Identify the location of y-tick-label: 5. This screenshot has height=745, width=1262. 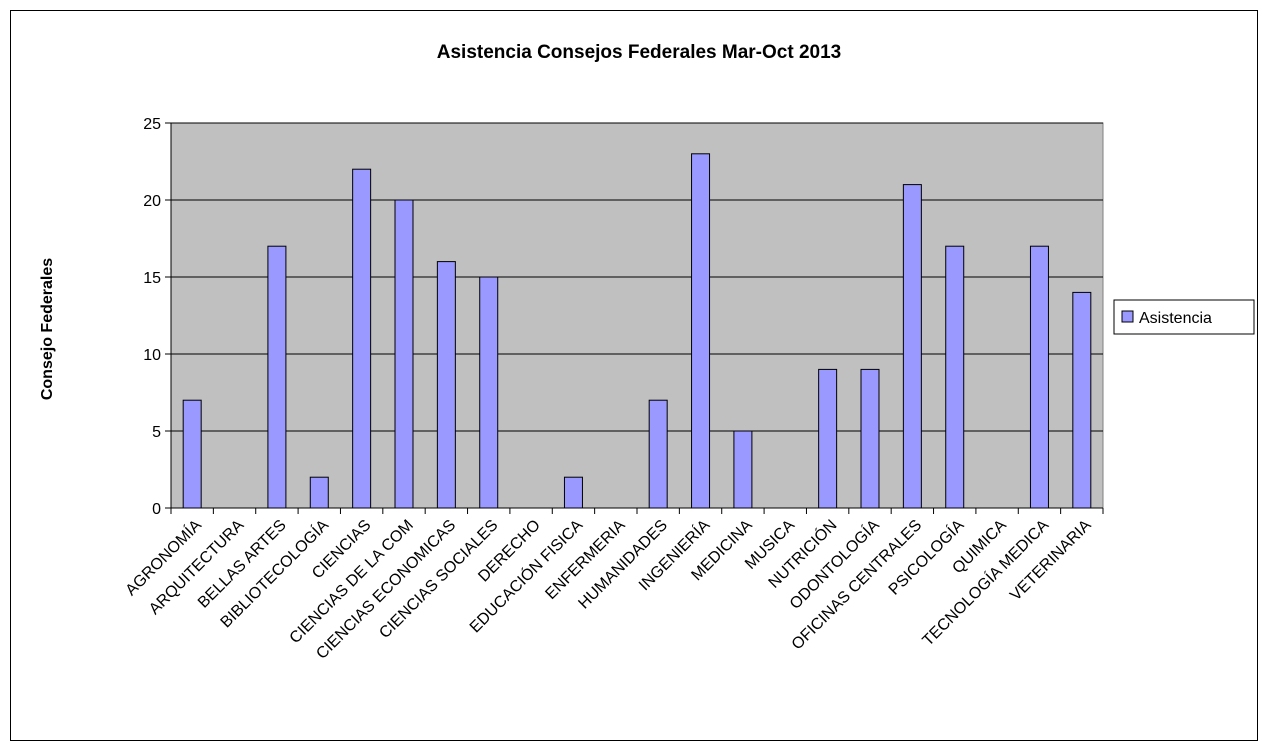
(156, 432).